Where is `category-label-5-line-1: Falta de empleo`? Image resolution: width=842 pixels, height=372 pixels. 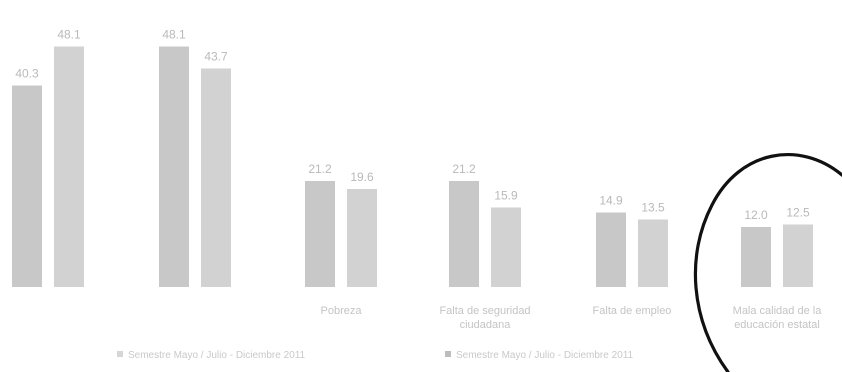
category-label-5-line-1: Falta de empleo is located at coordinates (632, 311).